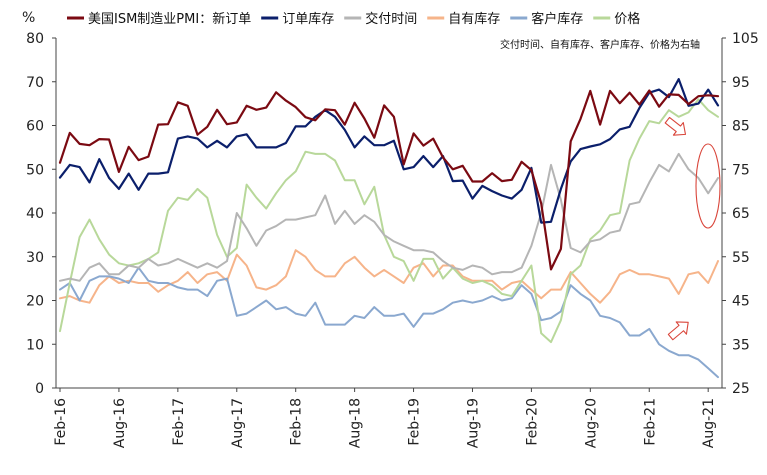 The image size is (767, 475). What do you see at coordinates (741, 302) in the screenshot?
I see `right-axis-tick-label: 45` at bounding box center [741, 302].